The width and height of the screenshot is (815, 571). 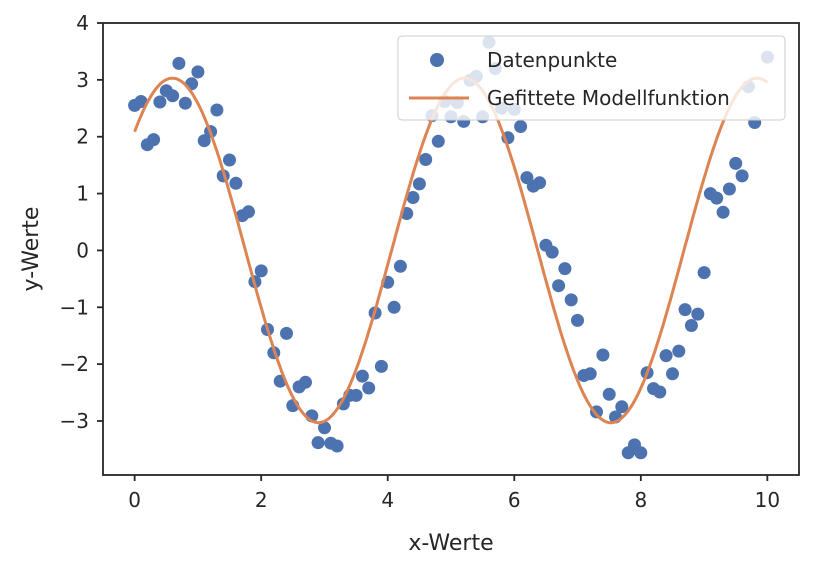 What do you see at coordinates (82, 23) in the screenshot?
I see `y-tick-label: 4` at bounding box center [82, 23].